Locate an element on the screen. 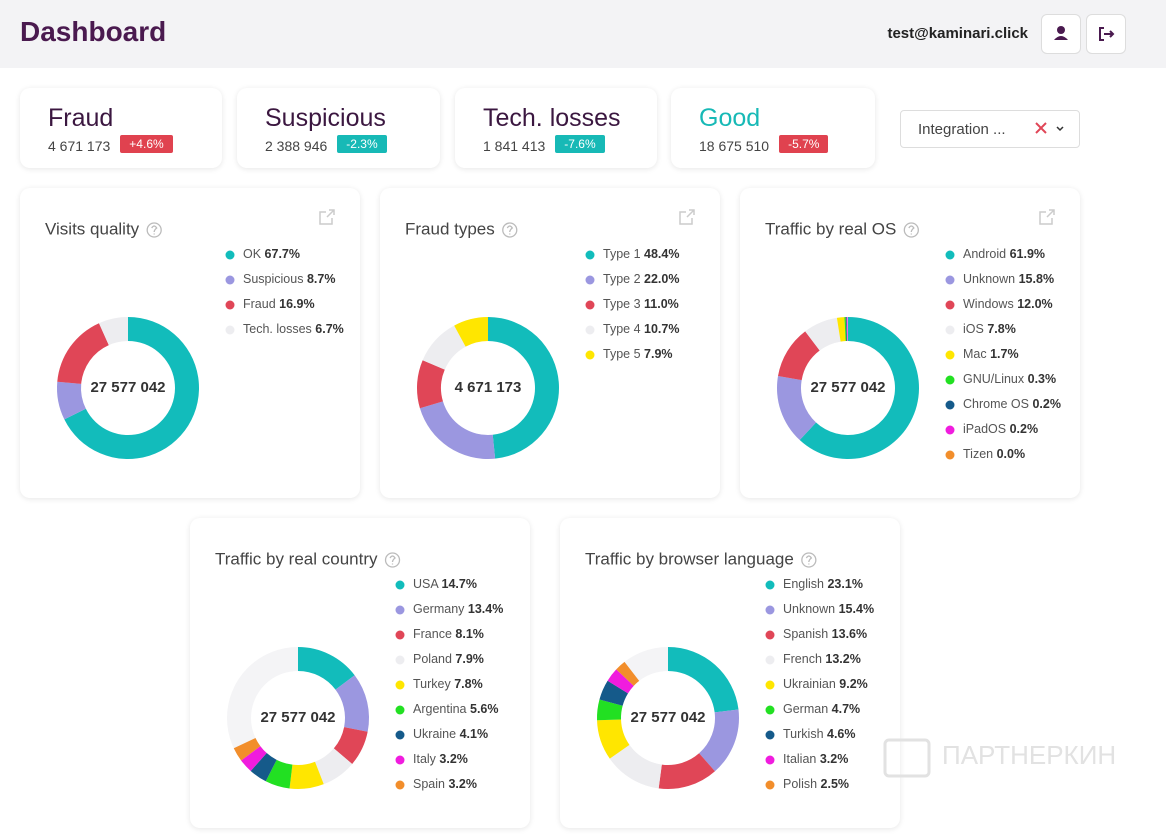 The height and width of the screenshot is (839, 1166). logout-button is located at coordinates (1106, 34).